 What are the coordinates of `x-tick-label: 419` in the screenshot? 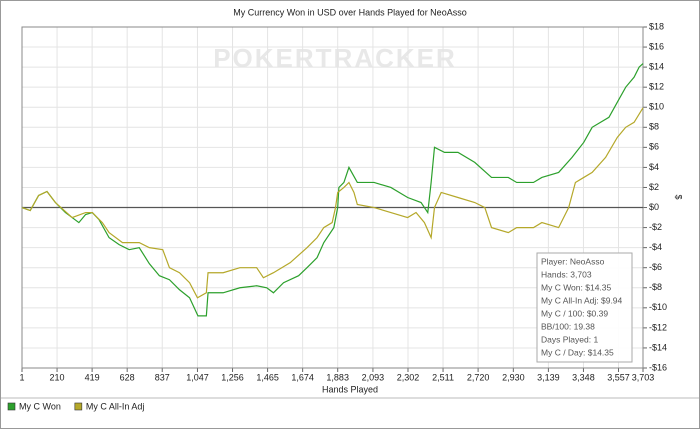 It's located at (92, 377).